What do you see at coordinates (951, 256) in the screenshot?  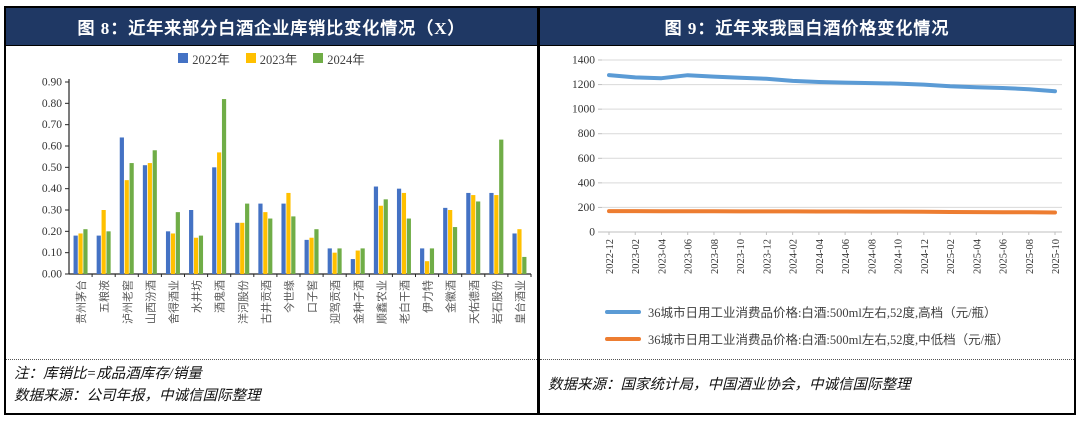 I see `svg-text: 2025-02` at bounding box center [951, 256].